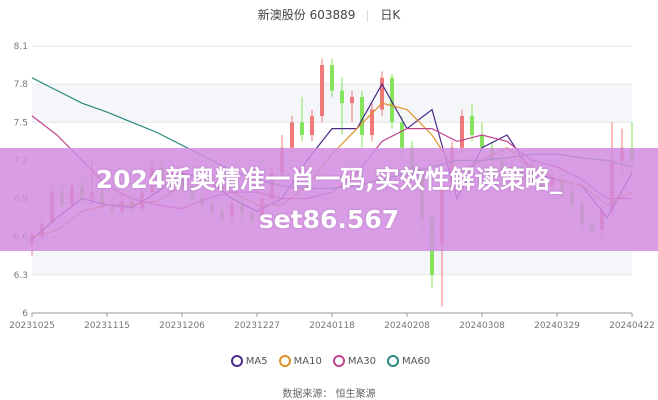 The height and width of the screenshot is (400, 658). What do you see at coordinates (368, 15) in the screenshot?
I see `divider` at bounding box center [368, 15].